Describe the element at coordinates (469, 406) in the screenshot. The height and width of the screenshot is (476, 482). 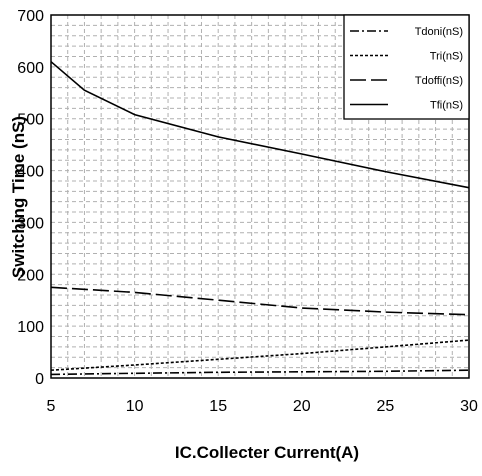
I see `x-tick-label: 30` at that location.